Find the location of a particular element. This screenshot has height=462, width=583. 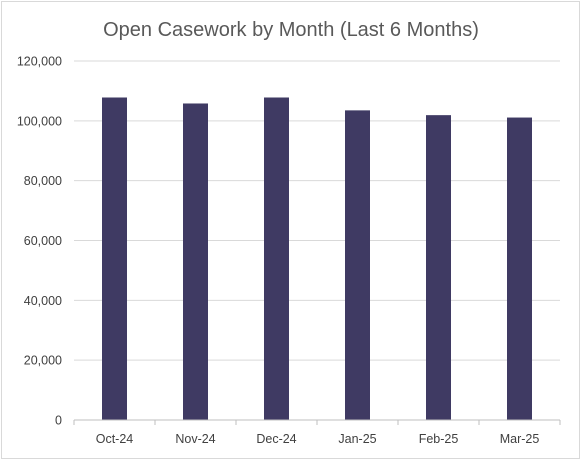

y-tick-label: 0 is located at coordinates (58, 421).